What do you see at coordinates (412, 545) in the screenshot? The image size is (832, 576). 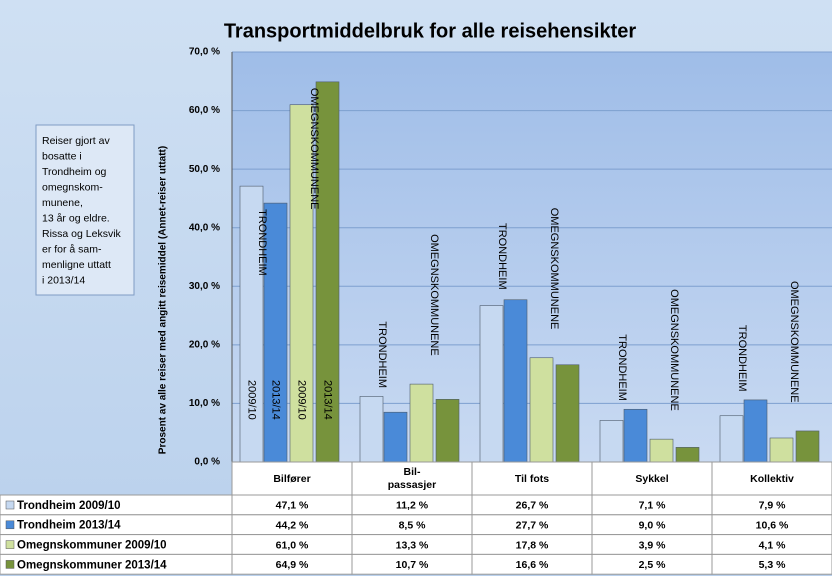 I see `table-value: 13,3 %` at bounding box center [412, 545].